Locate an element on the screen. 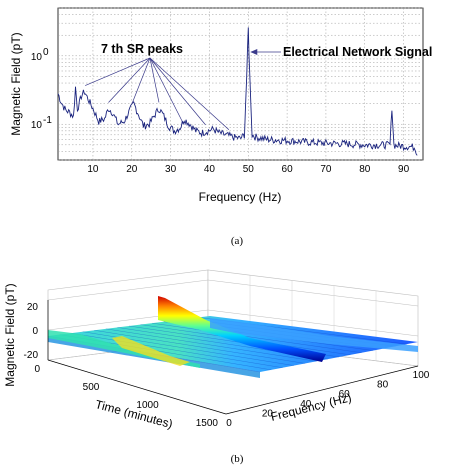 The width and height of the screenshot is (474, 472). freq-axis-line is located at coordinates (322, 390).